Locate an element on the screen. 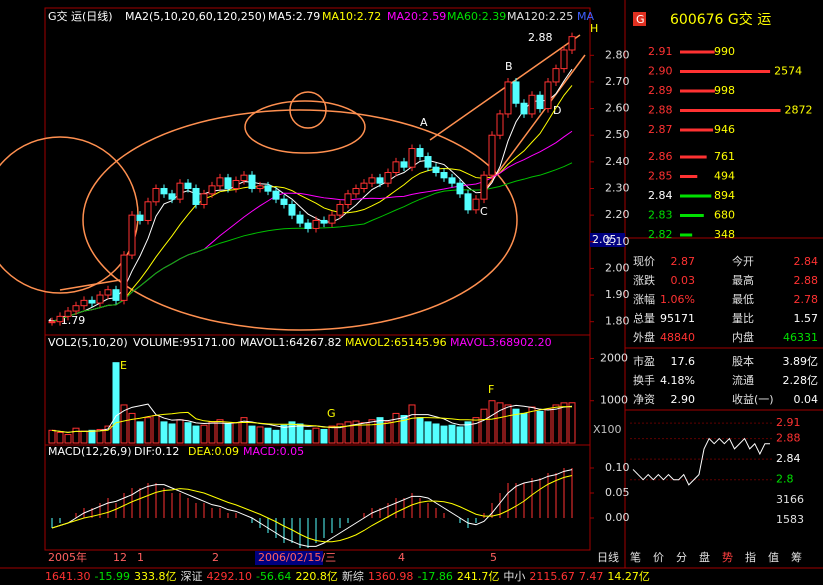 This screenshot has height=585, width=823. quote-label: 最低 is located at coordinates (743, 299).